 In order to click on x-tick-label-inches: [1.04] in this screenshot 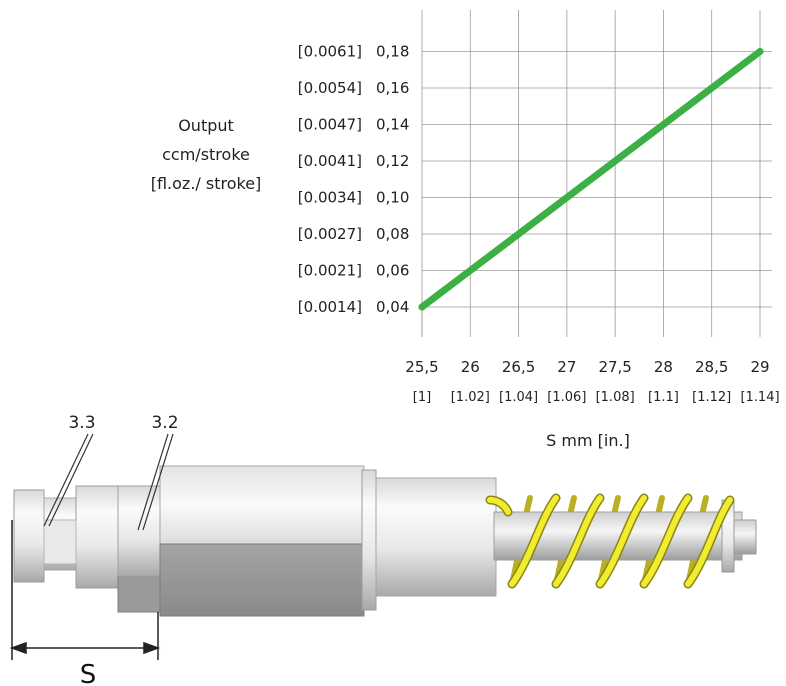, I will do `click(518, 397)`.